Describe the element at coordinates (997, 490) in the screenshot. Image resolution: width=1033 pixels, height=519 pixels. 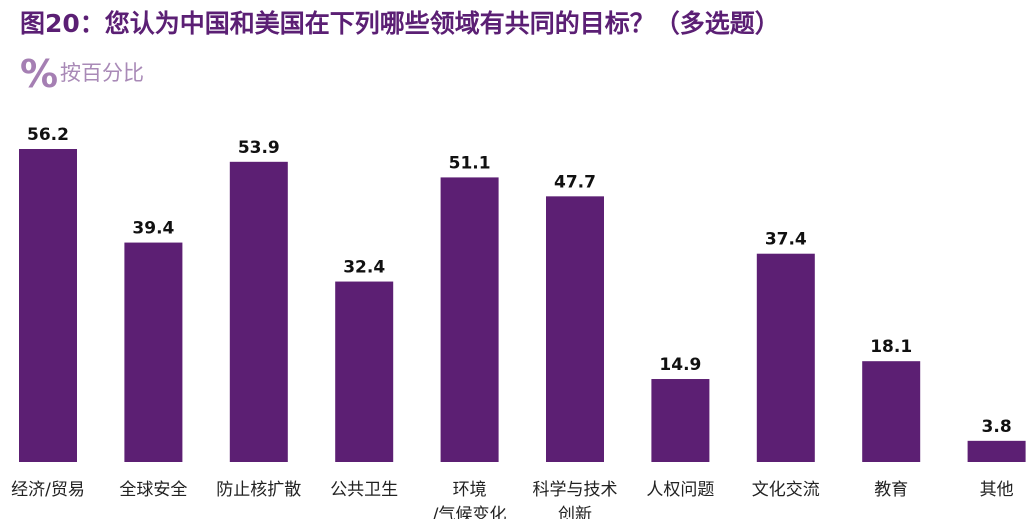
I see `category-label-9: 其他` at that location.